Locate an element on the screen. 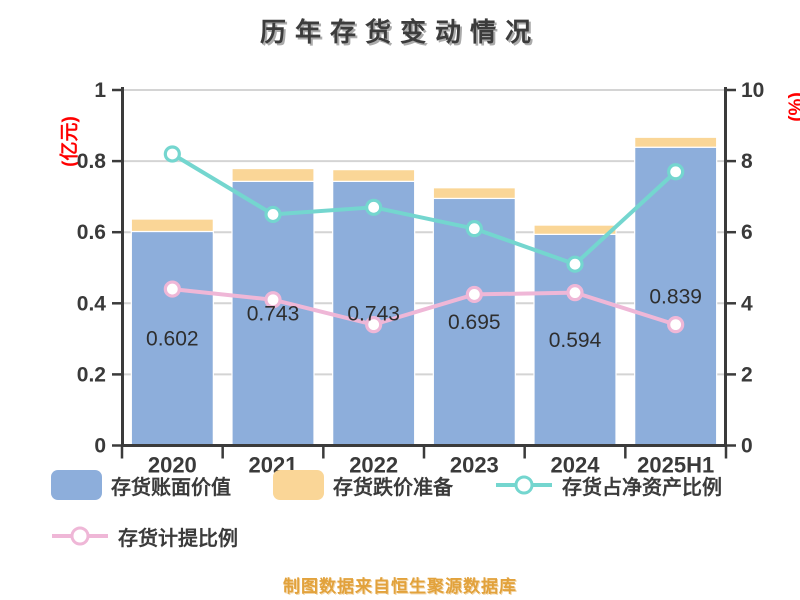 The image size is (800, 600). reserve-cap-2023 is located at coordinates (474, 193).